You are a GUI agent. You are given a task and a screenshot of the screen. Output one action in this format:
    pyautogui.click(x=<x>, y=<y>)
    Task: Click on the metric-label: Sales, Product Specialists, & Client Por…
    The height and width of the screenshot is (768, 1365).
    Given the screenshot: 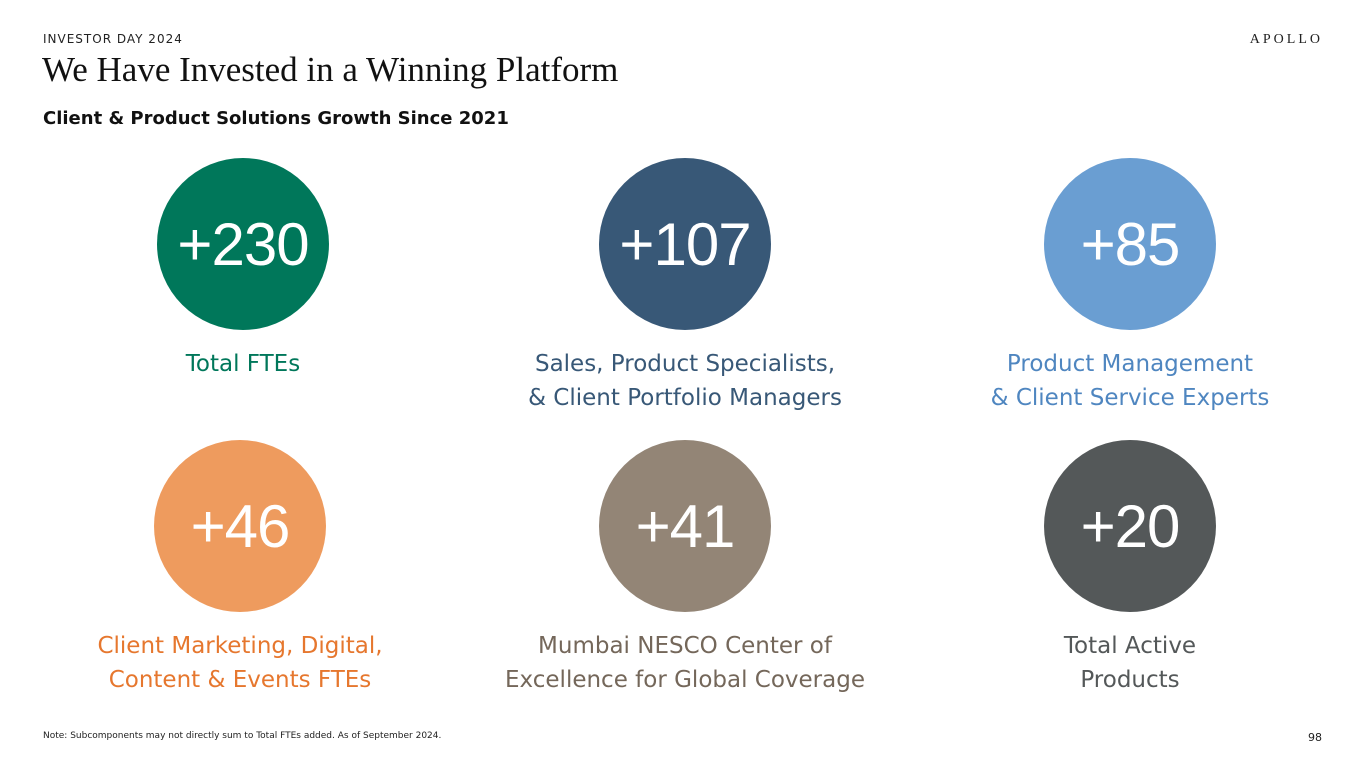 What is the action you would take?
    pyautogui.click(x=685, y=381)
    